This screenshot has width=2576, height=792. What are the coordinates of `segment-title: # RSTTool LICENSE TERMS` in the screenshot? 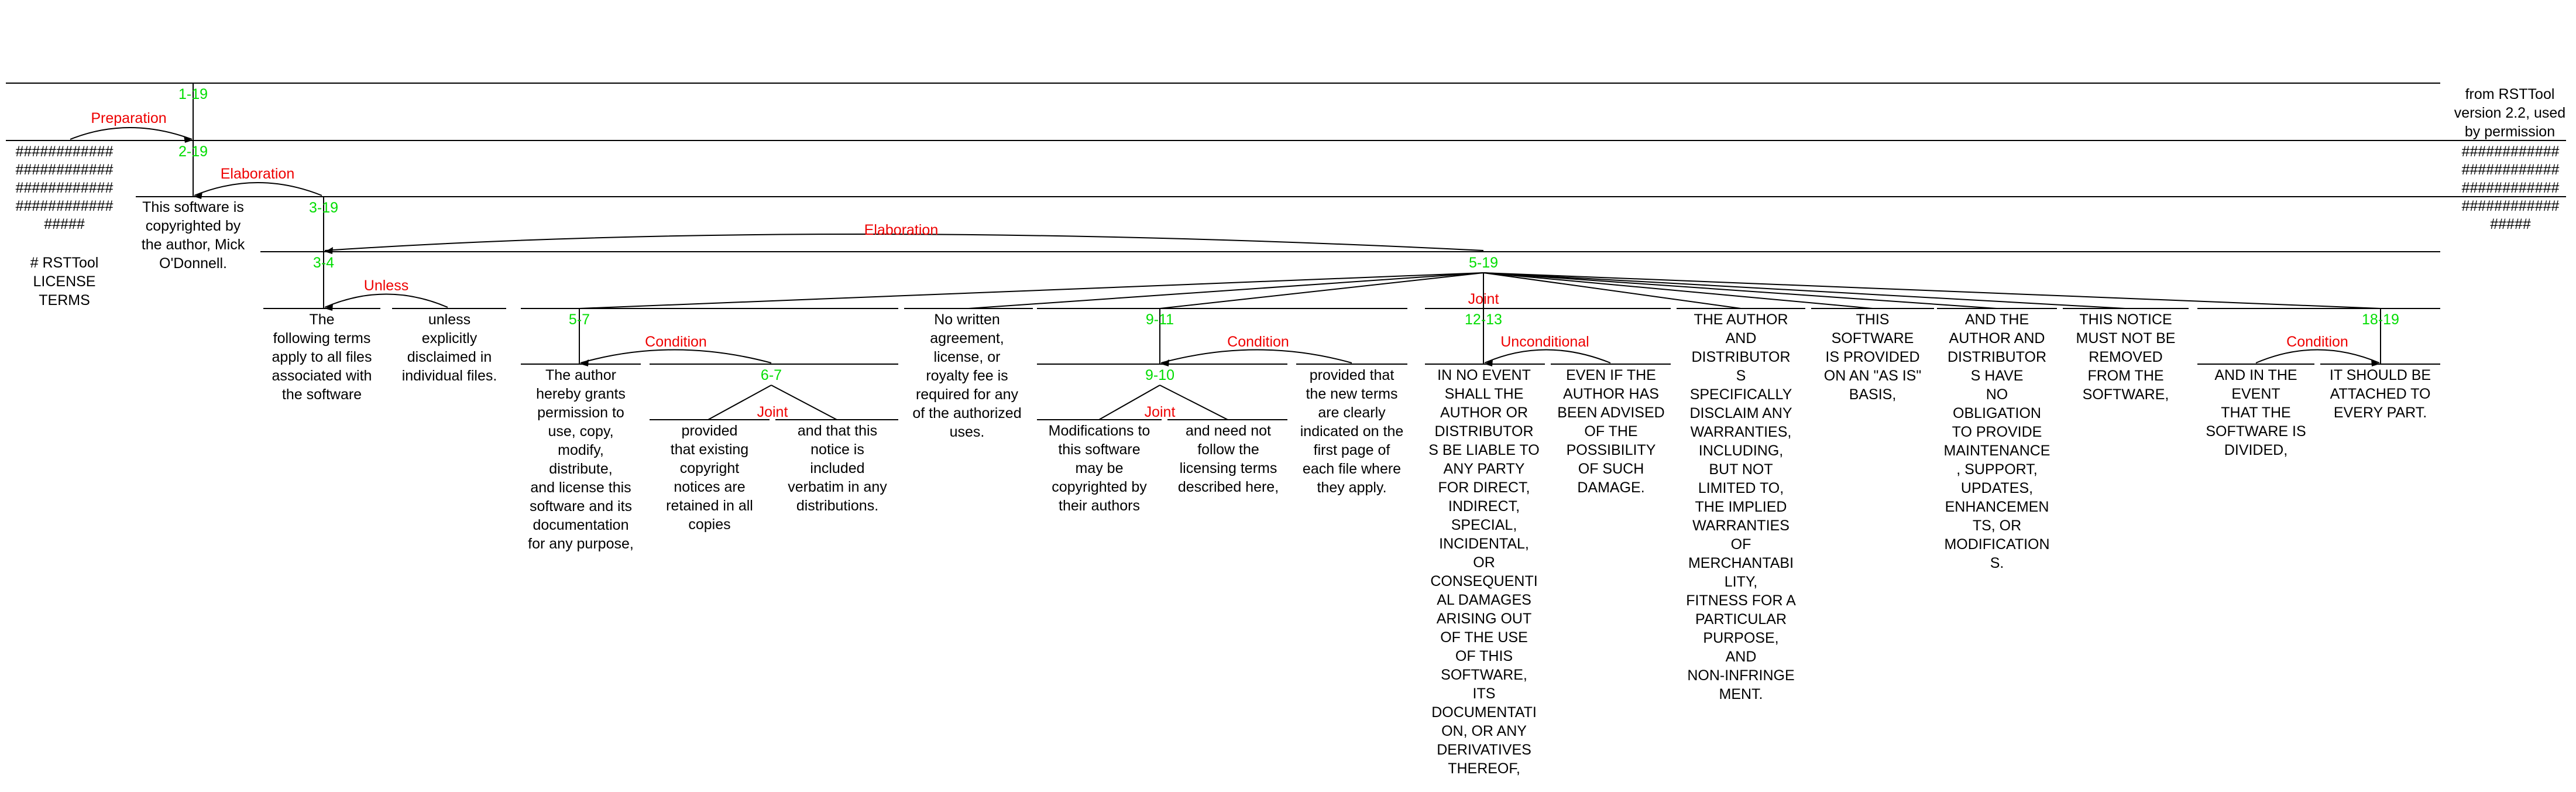 It's located at (64, 281).